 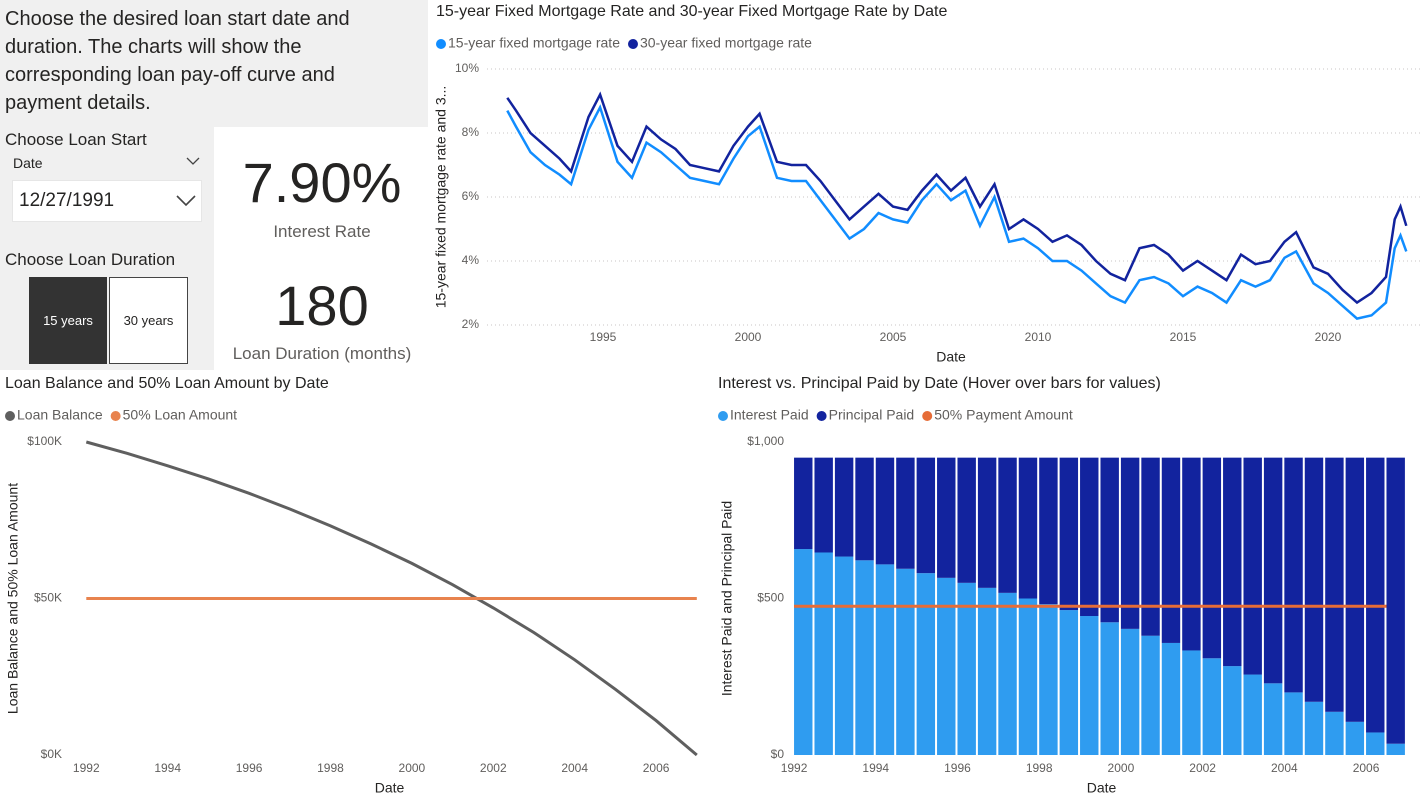 I want to click on card-value: 7.90%, so click(x=322, y=182).